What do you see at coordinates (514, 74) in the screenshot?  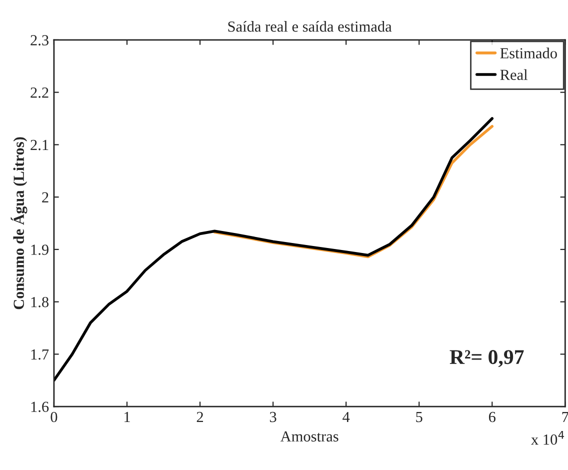 I see `legend-label: Real` at bounding box center [514, 74].